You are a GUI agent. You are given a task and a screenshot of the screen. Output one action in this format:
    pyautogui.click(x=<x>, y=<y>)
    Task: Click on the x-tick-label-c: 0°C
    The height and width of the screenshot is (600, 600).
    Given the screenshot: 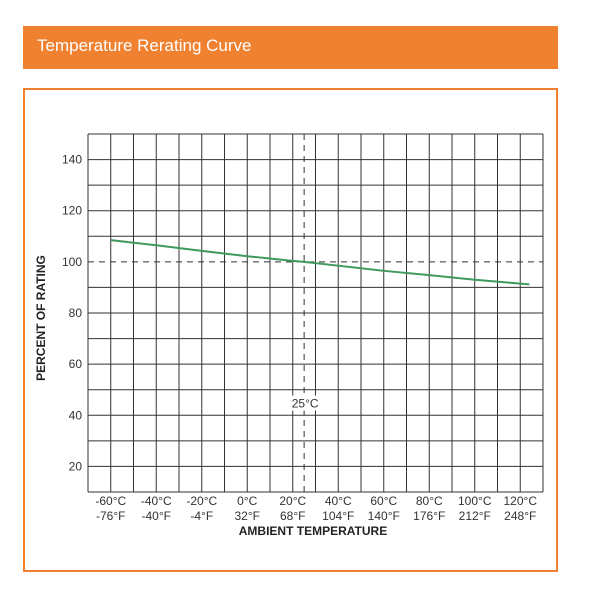 What is the action you would take?
    pyautogui.click(x=247, y=501)
    